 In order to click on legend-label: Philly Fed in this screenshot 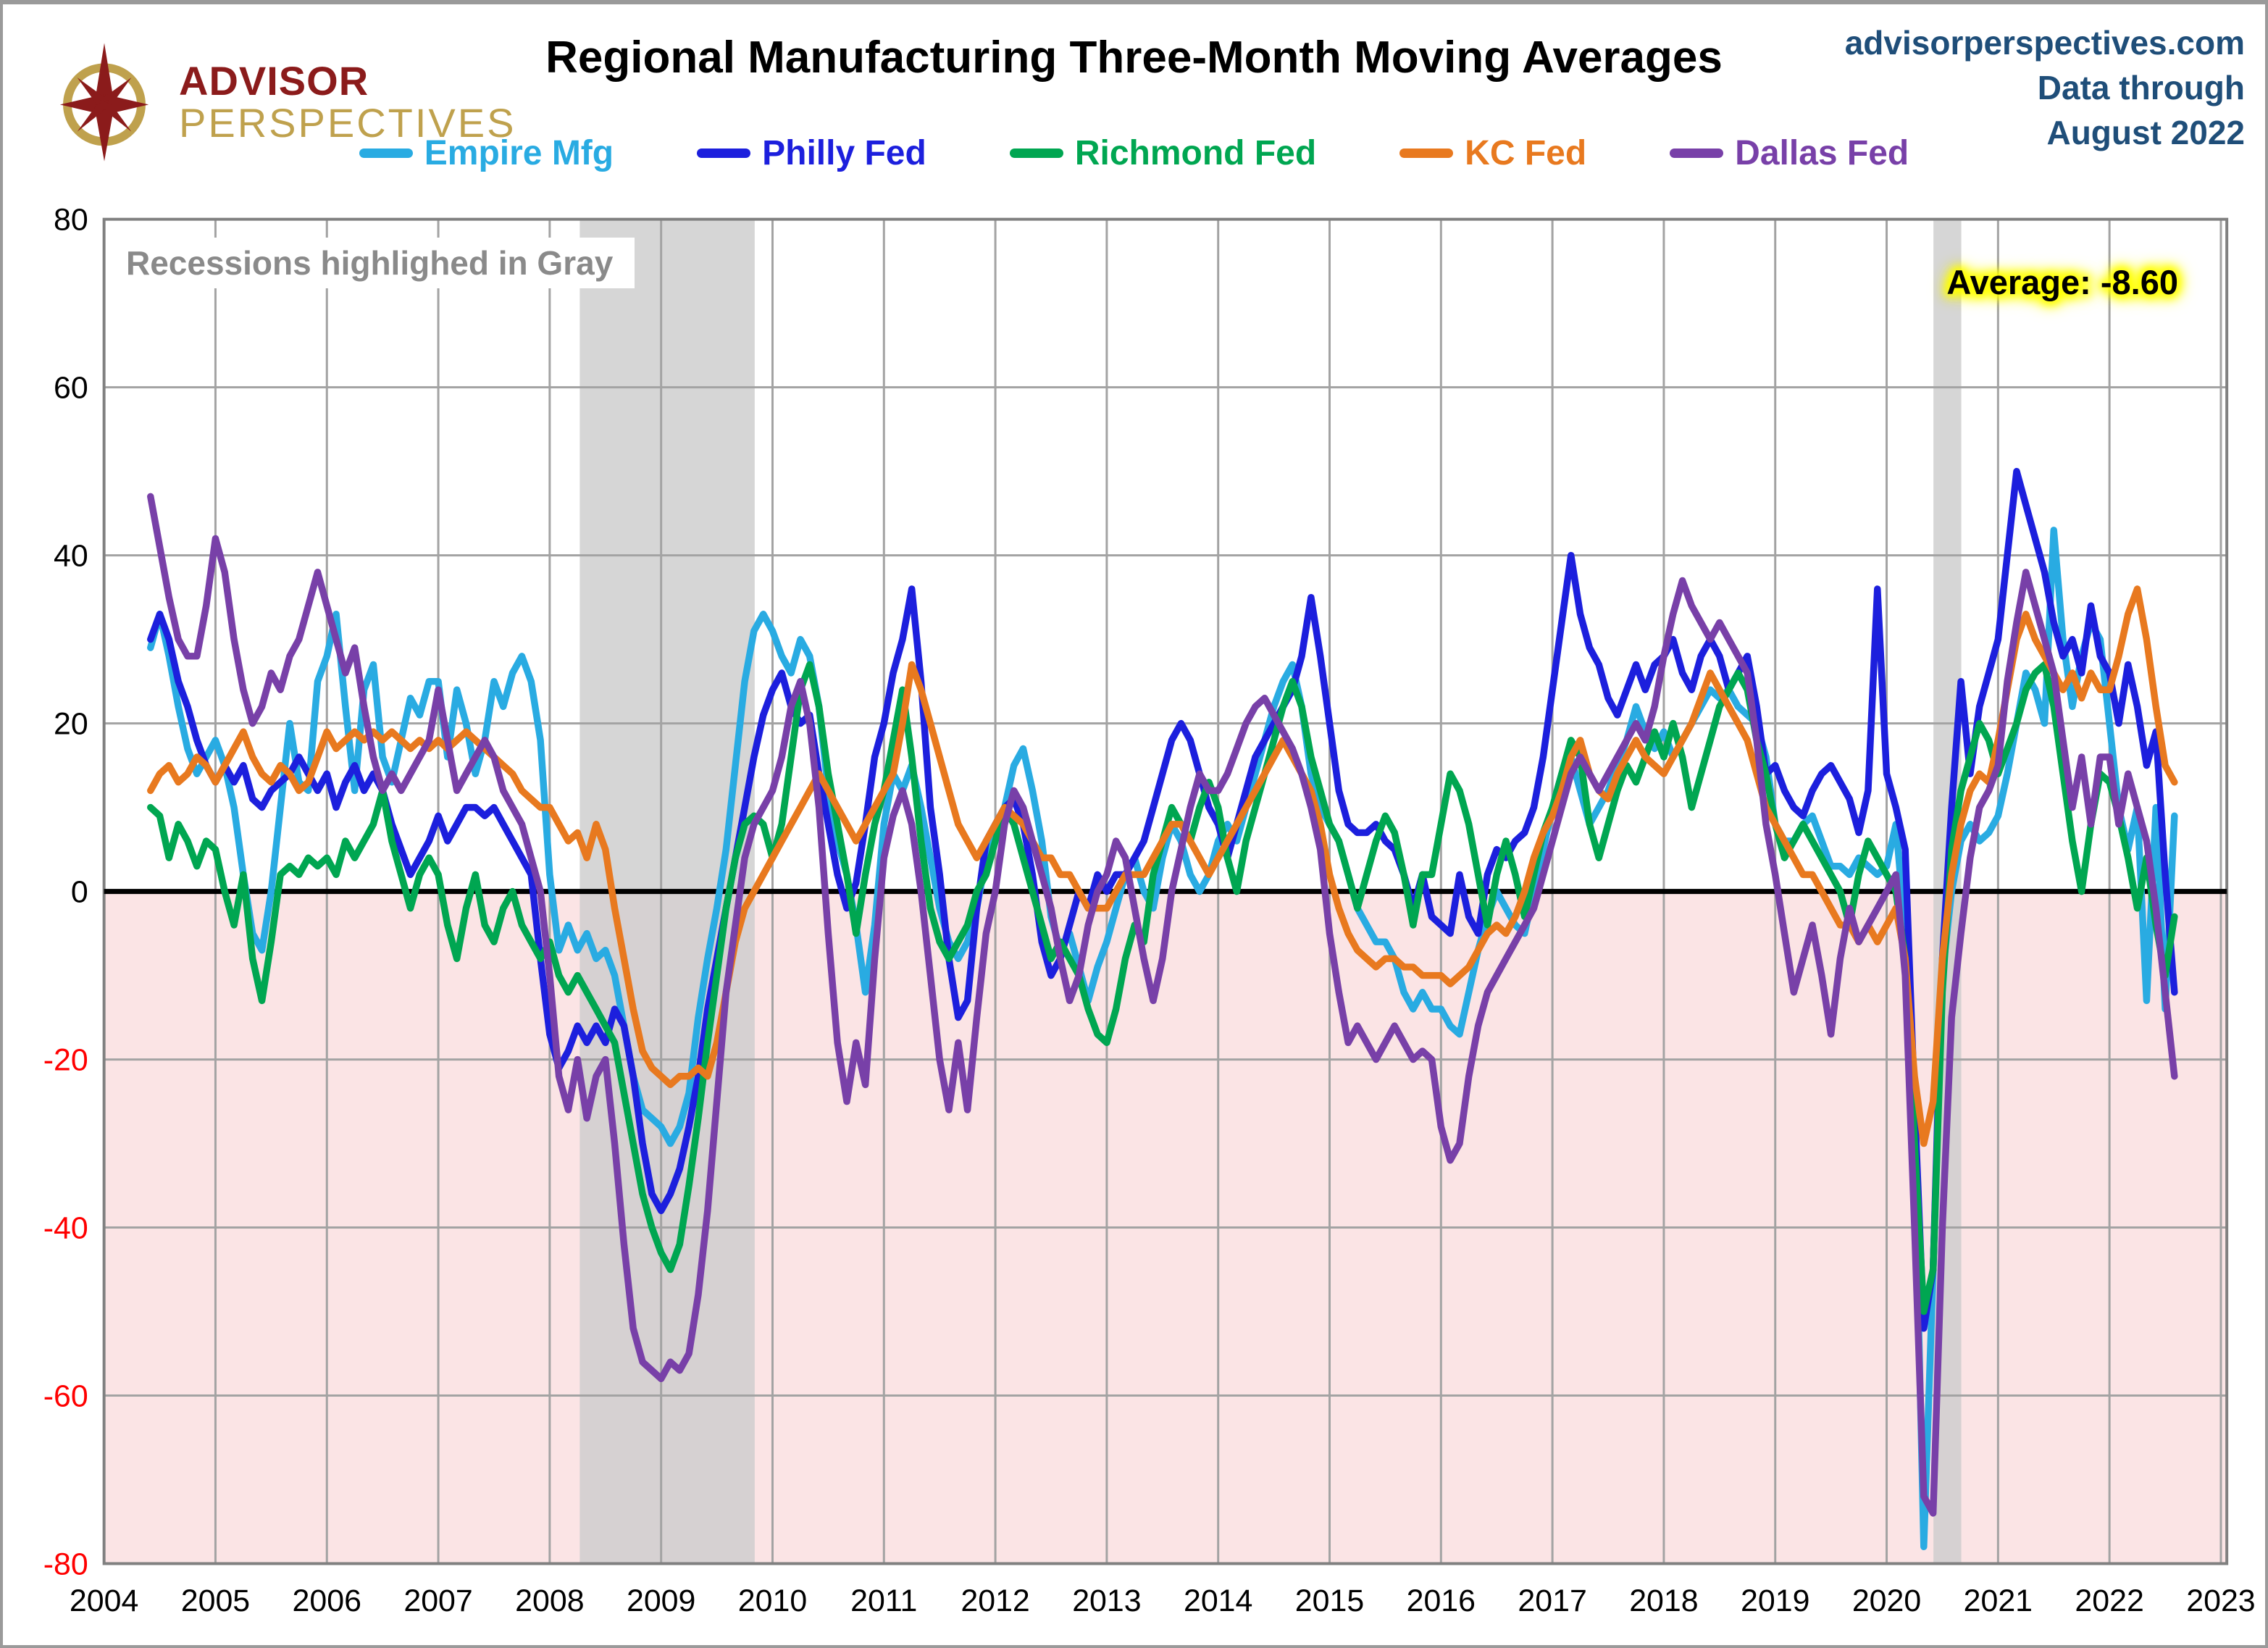, I will do `click(844, 153)`.